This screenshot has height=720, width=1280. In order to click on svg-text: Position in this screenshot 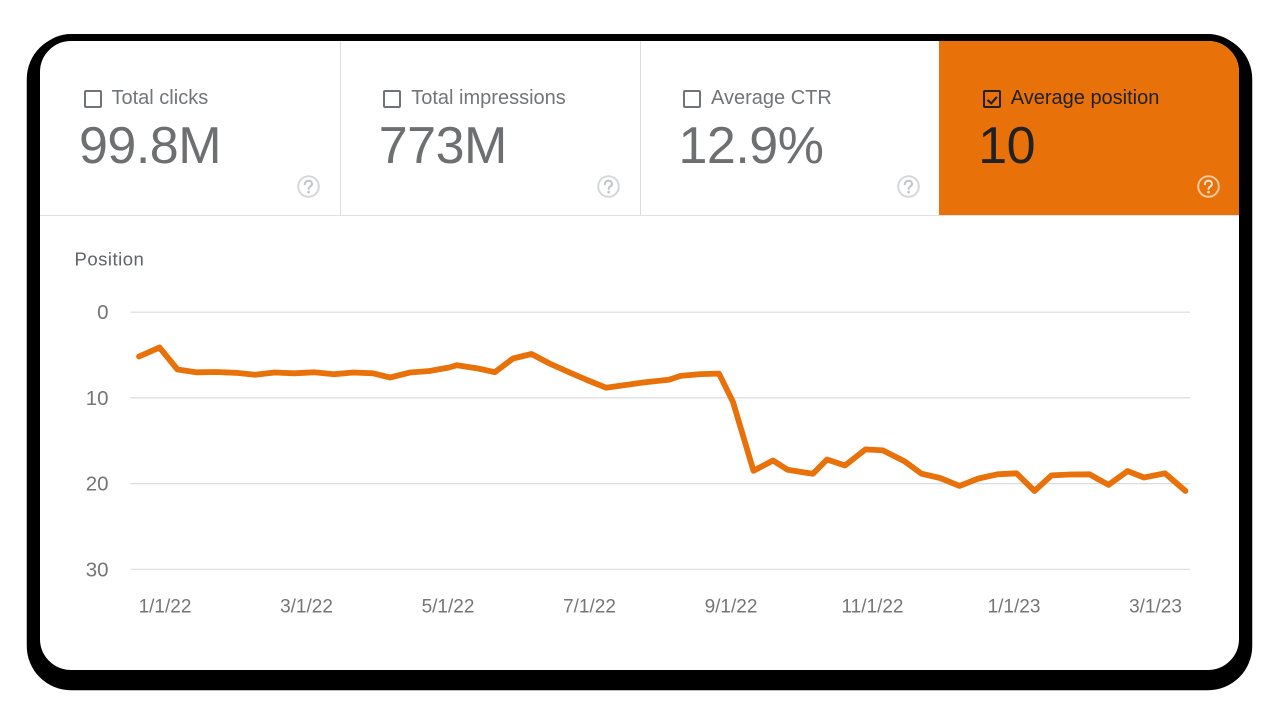, I will do `click(110, 258)`.